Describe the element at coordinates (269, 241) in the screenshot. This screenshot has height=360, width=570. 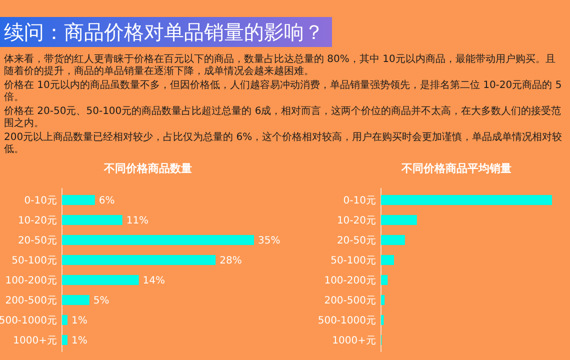
I see `data-label: 35%` at that location.